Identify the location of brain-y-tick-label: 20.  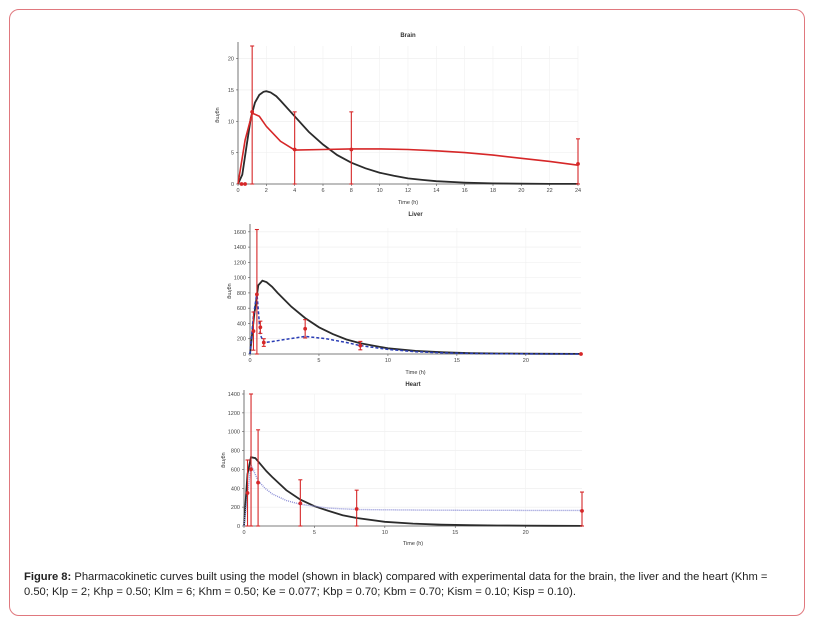
(231, 60).